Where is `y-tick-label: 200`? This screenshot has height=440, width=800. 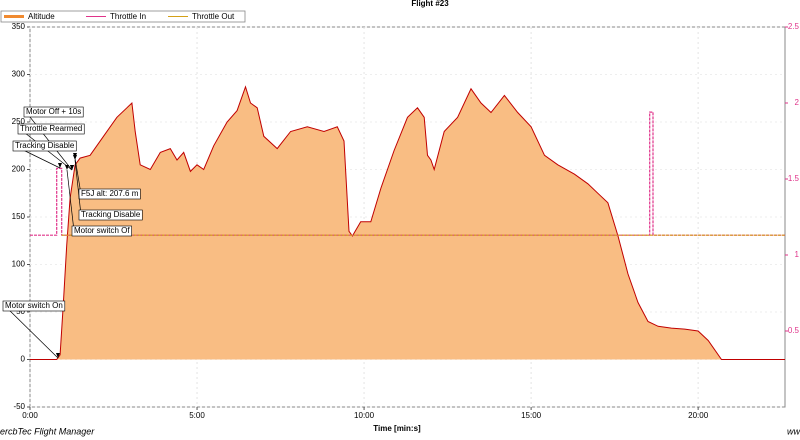 y-tick-label: 200 is located at coordinates (19, 169).